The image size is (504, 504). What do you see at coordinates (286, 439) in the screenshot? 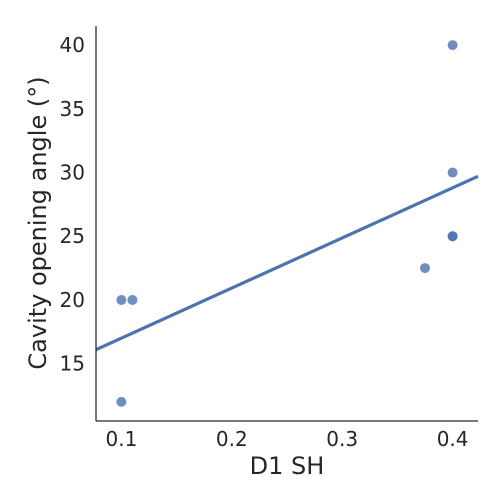
I see `x-axis-ticks: 0.1 0.2 0.3 0.4` at bounding box center [286, 439].